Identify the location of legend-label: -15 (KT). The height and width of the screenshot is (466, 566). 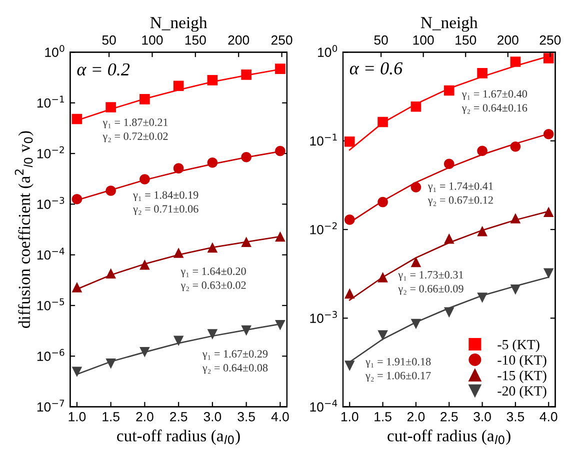
(522, 377).